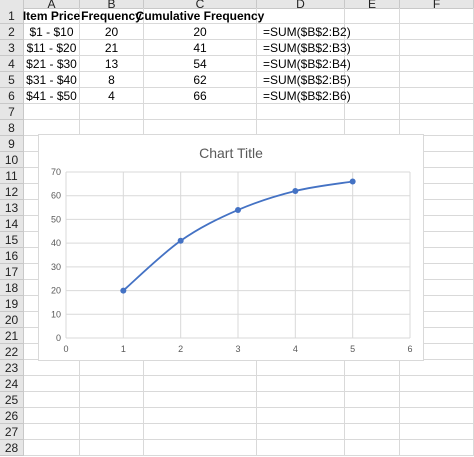 This screenshot has width=474, height=457. Describe the element at coordinates (200, 16) in the screenshot. I see `header-cell: Cumulative Frequency` at that location.